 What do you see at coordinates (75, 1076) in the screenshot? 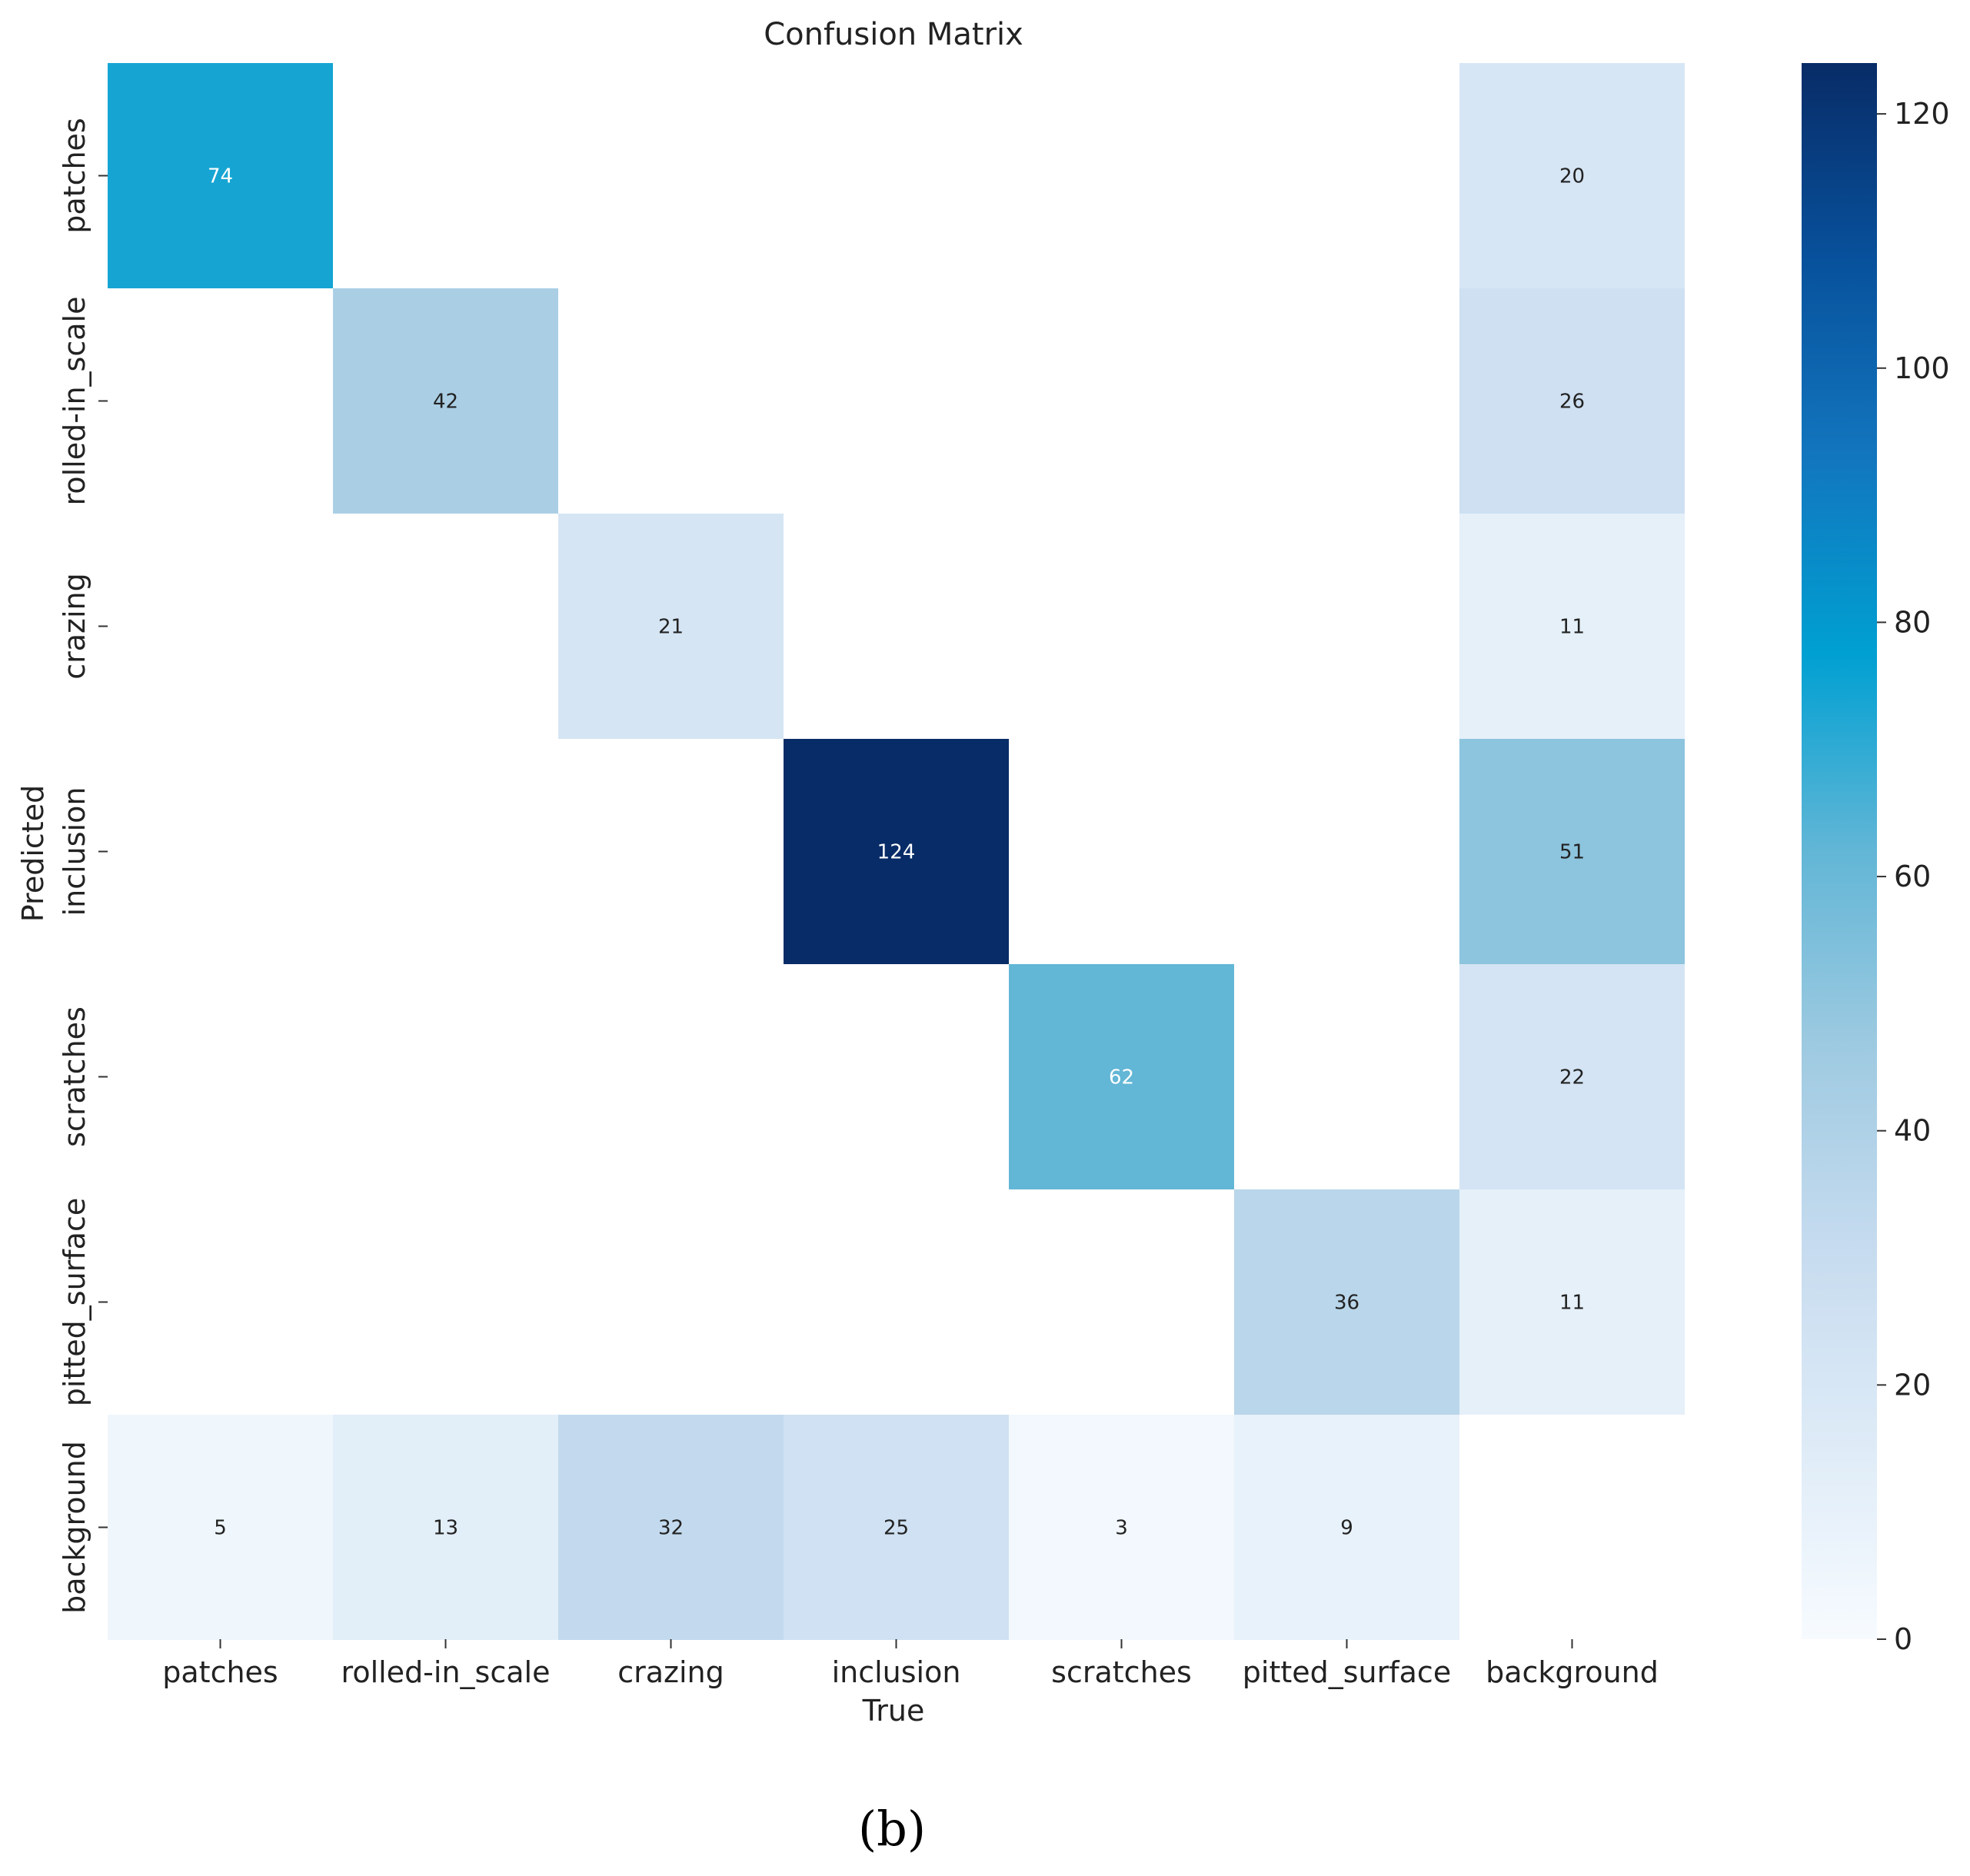
I see `y-tick-label: scratches` at bounding box center [75, 1076].